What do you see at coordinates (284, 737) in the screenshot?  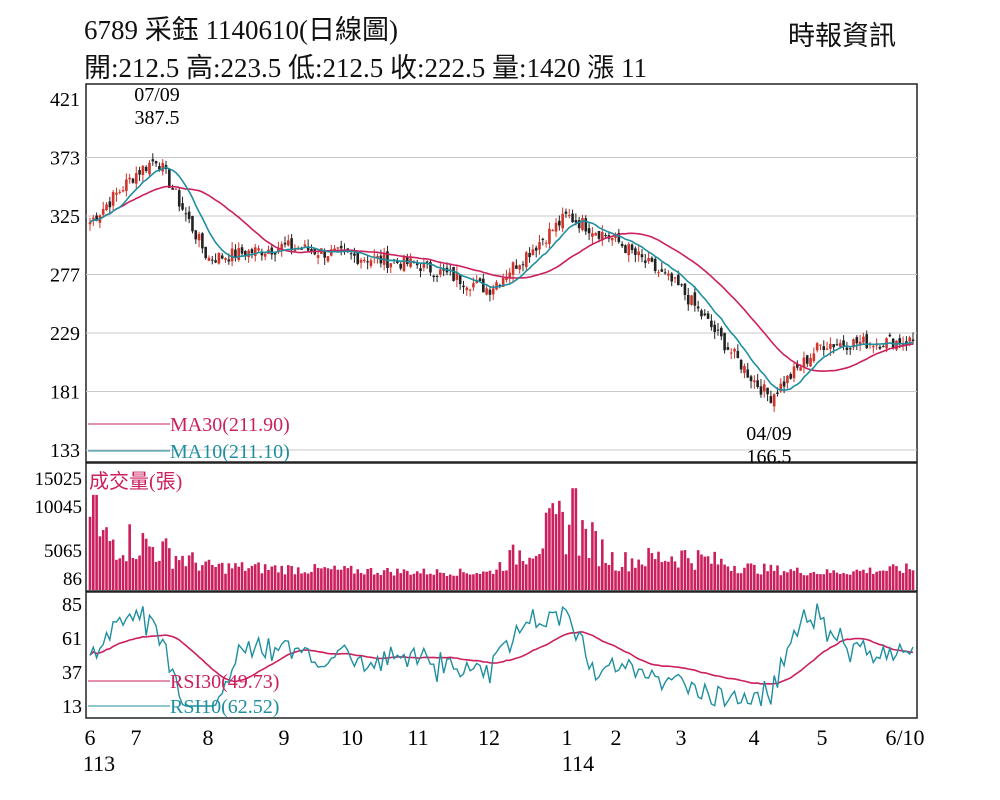 I see `x-tick-label: 9` at bounding box center [284, 737].